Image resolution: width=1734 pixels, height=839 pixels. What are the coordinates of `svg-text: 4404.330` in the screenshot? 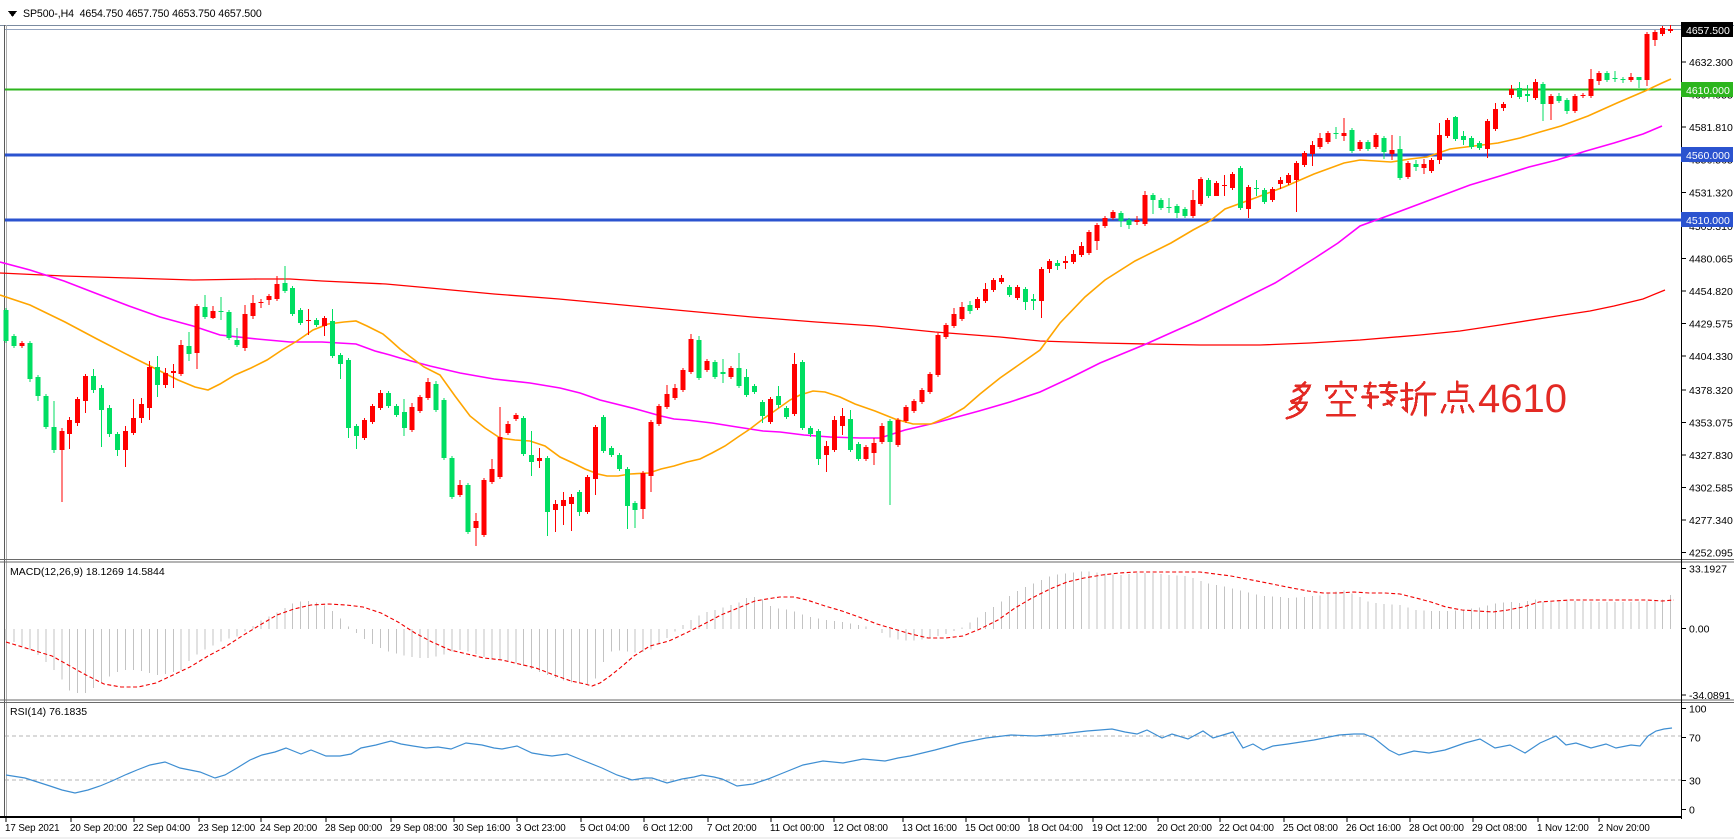 It's located at (1711, 357).